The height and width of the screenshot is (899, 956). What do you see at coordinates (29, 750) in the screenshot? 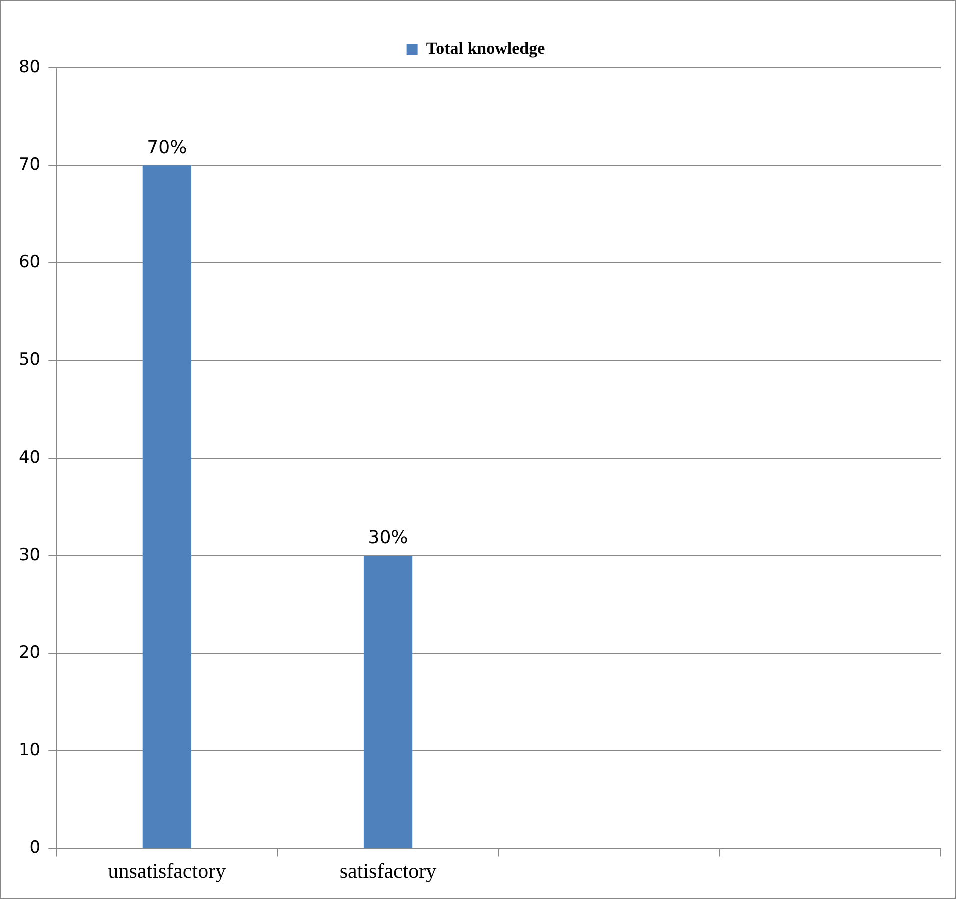
I see `y-tick-label: 10` at bounding box center [29, 750].